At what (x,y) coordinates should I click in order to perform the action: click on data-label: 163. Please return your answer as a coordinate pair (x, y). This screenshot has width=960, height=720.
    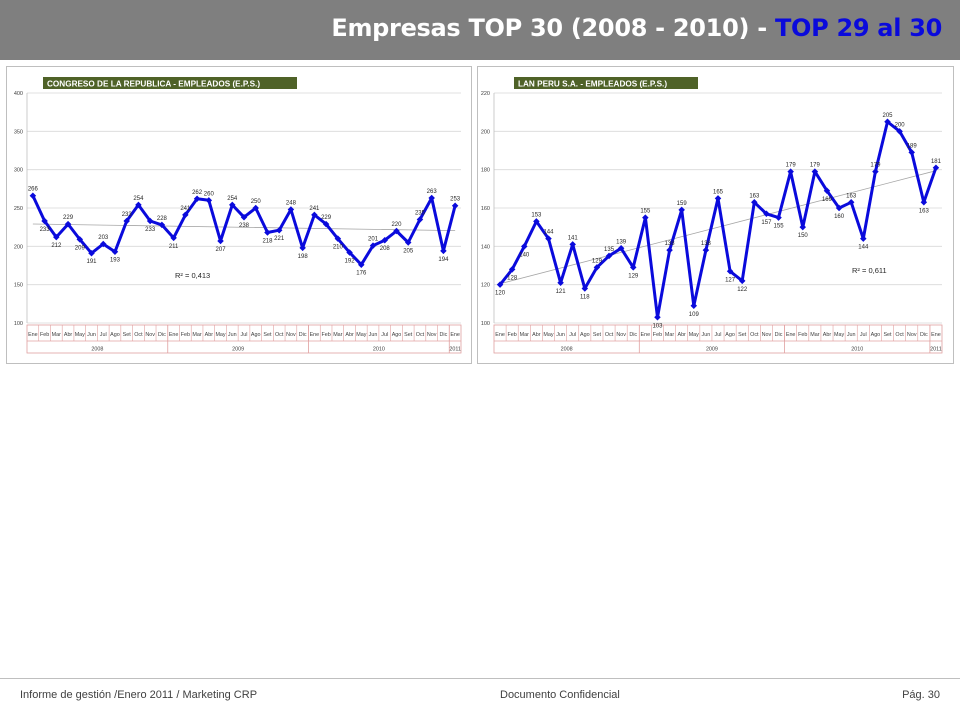
    Looking at the image, I should click on (851, 196).